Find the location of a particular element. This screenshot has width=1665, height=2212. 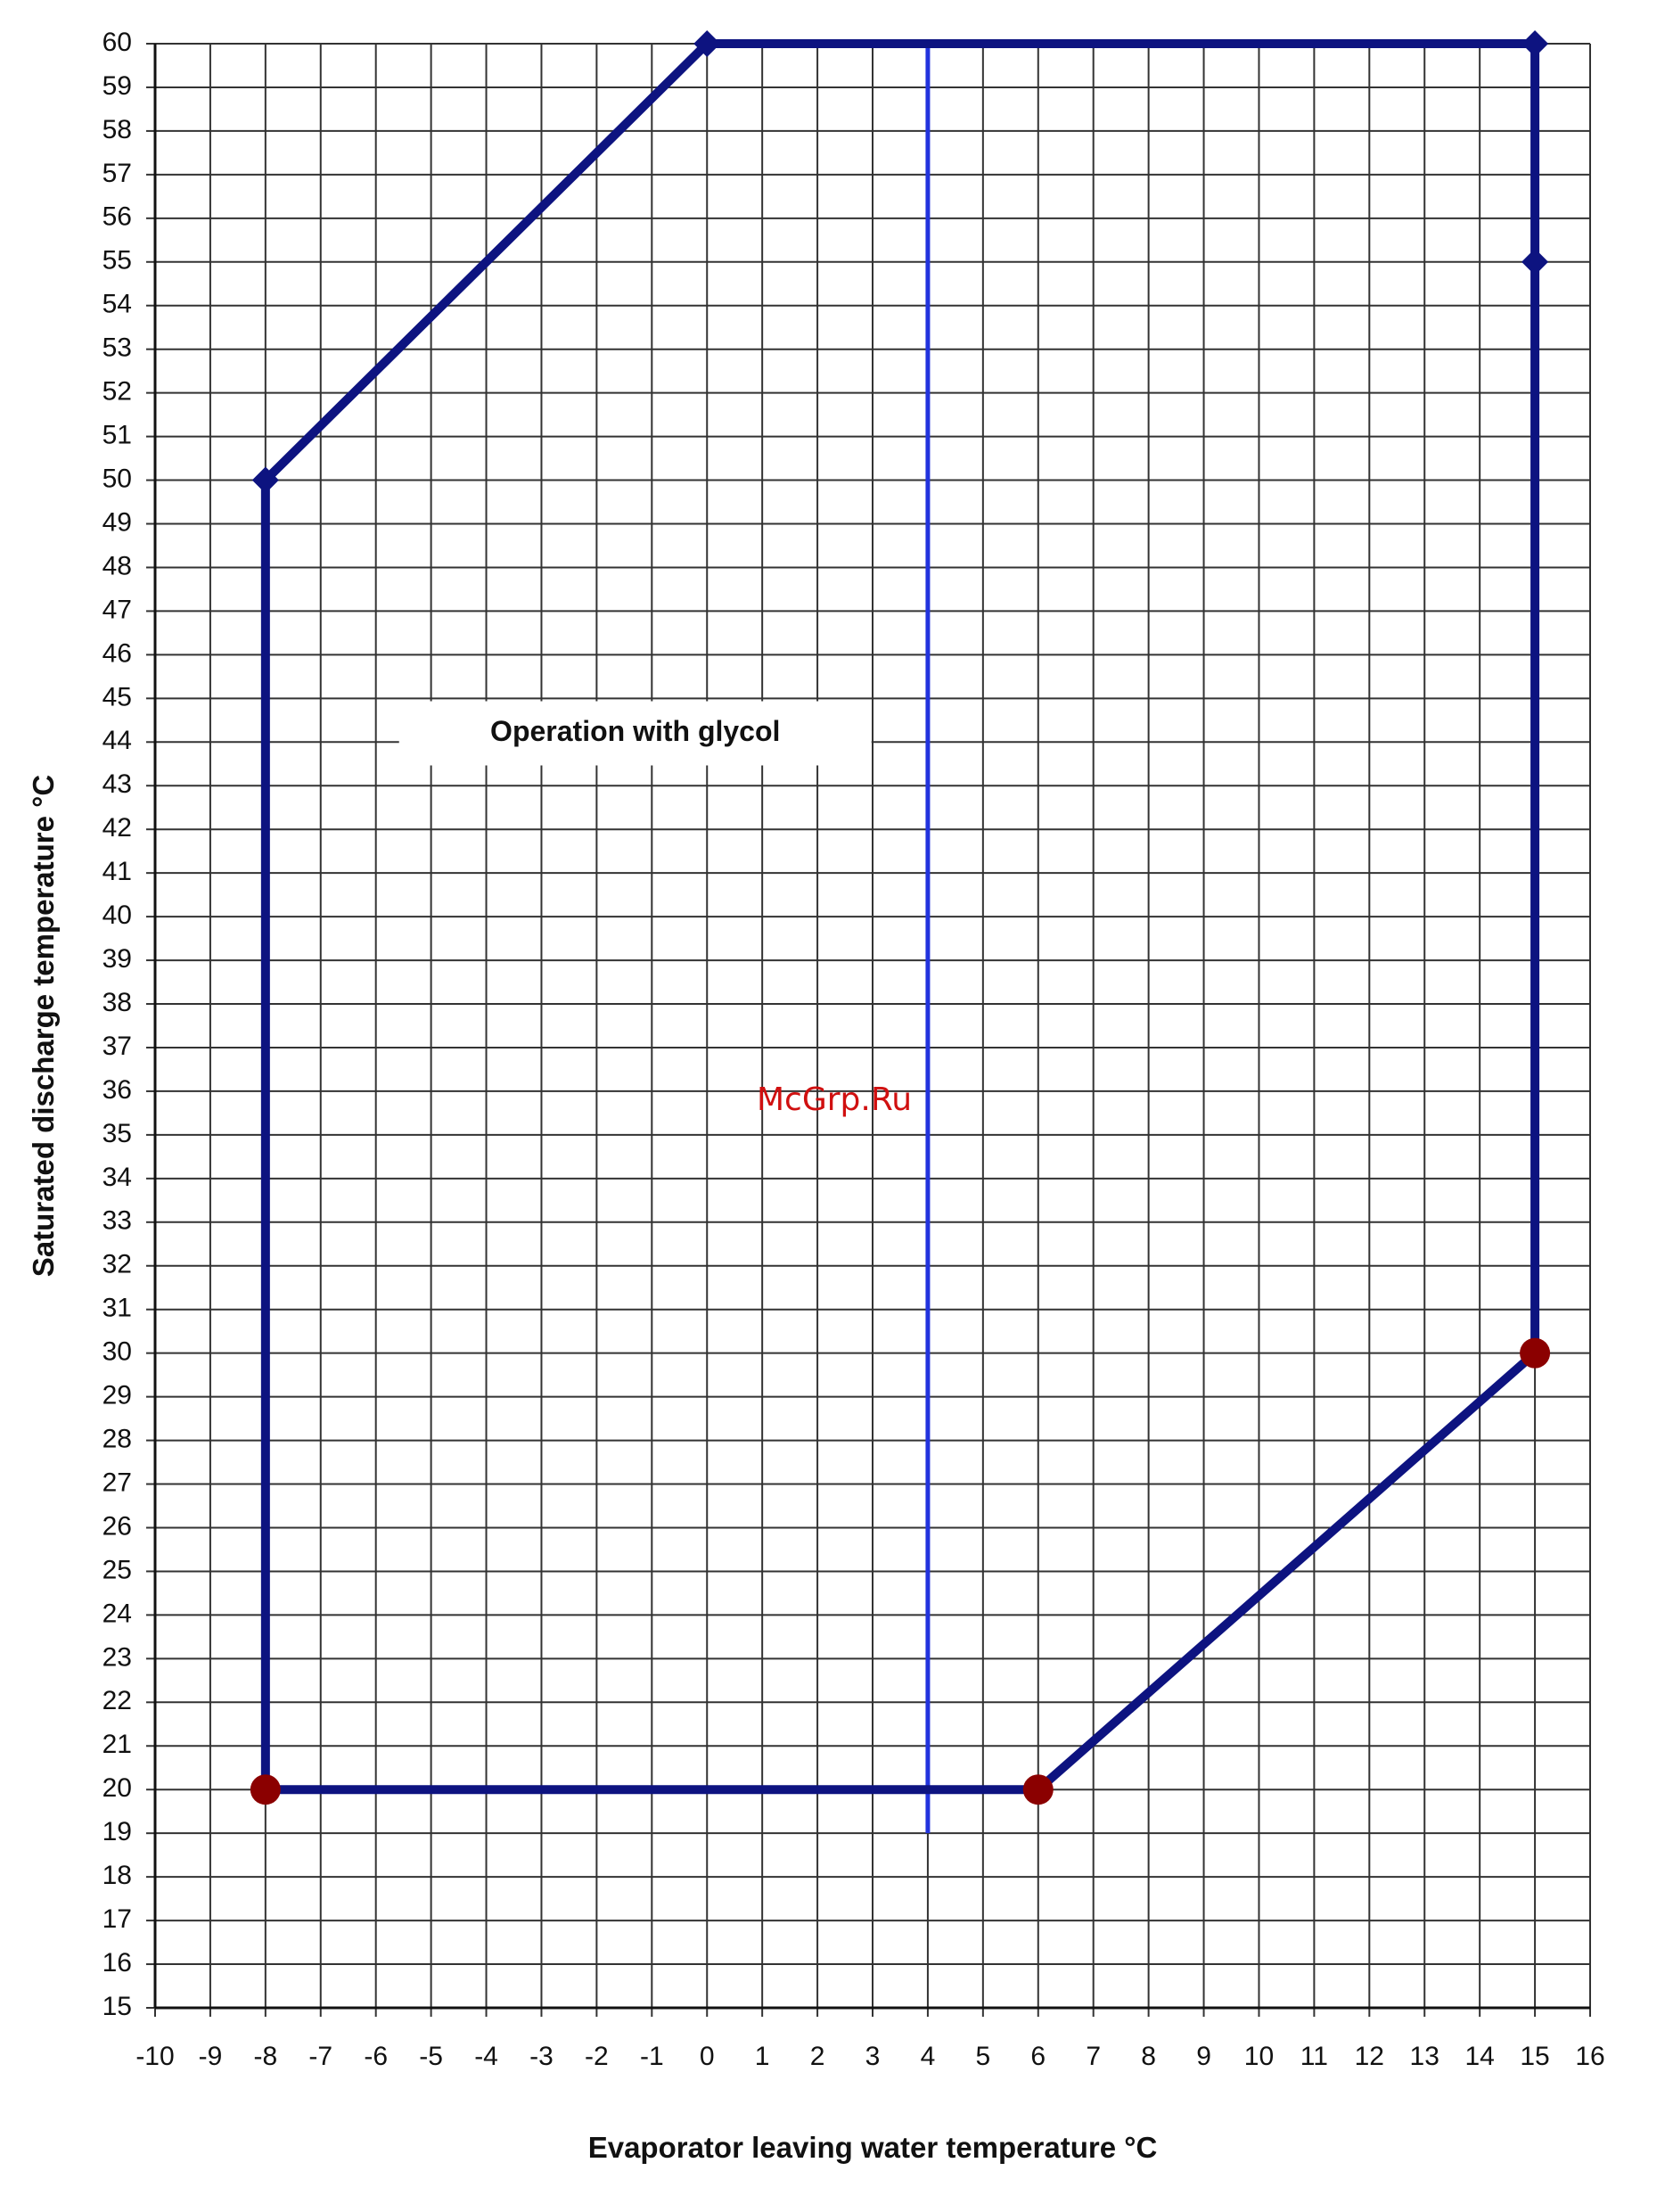

annotation-label: Operation with glycol is located at coordinates (635, 731).